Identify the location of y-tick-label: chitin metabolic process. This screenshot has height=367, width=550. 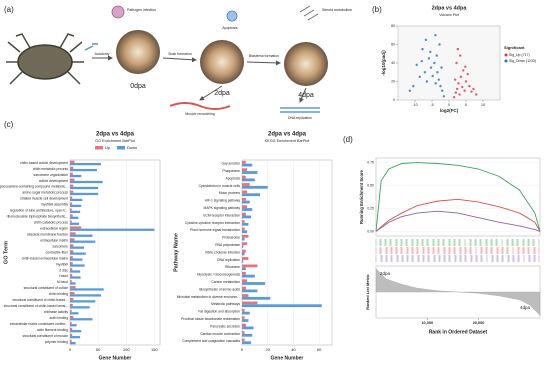
(51, 169).